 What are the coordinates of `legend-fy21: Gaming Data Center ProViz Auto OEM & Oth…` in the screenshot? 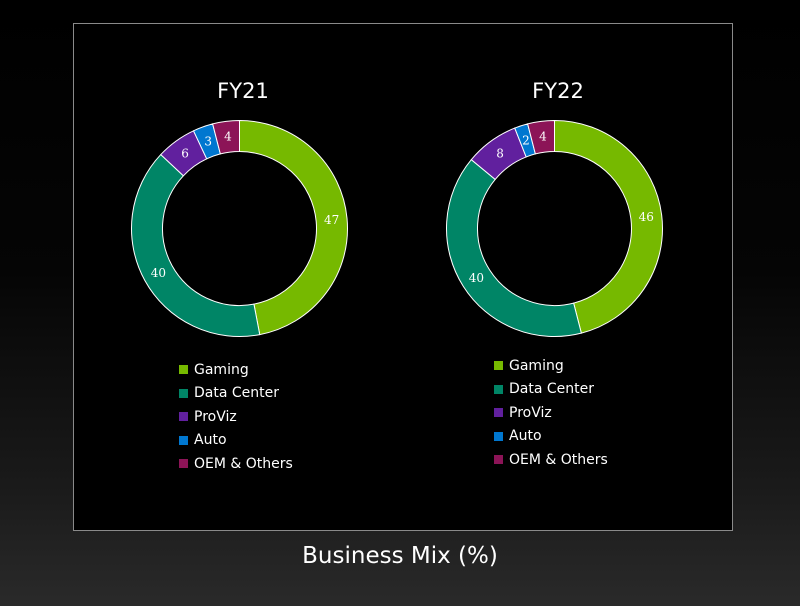 It's located at (236, 417).